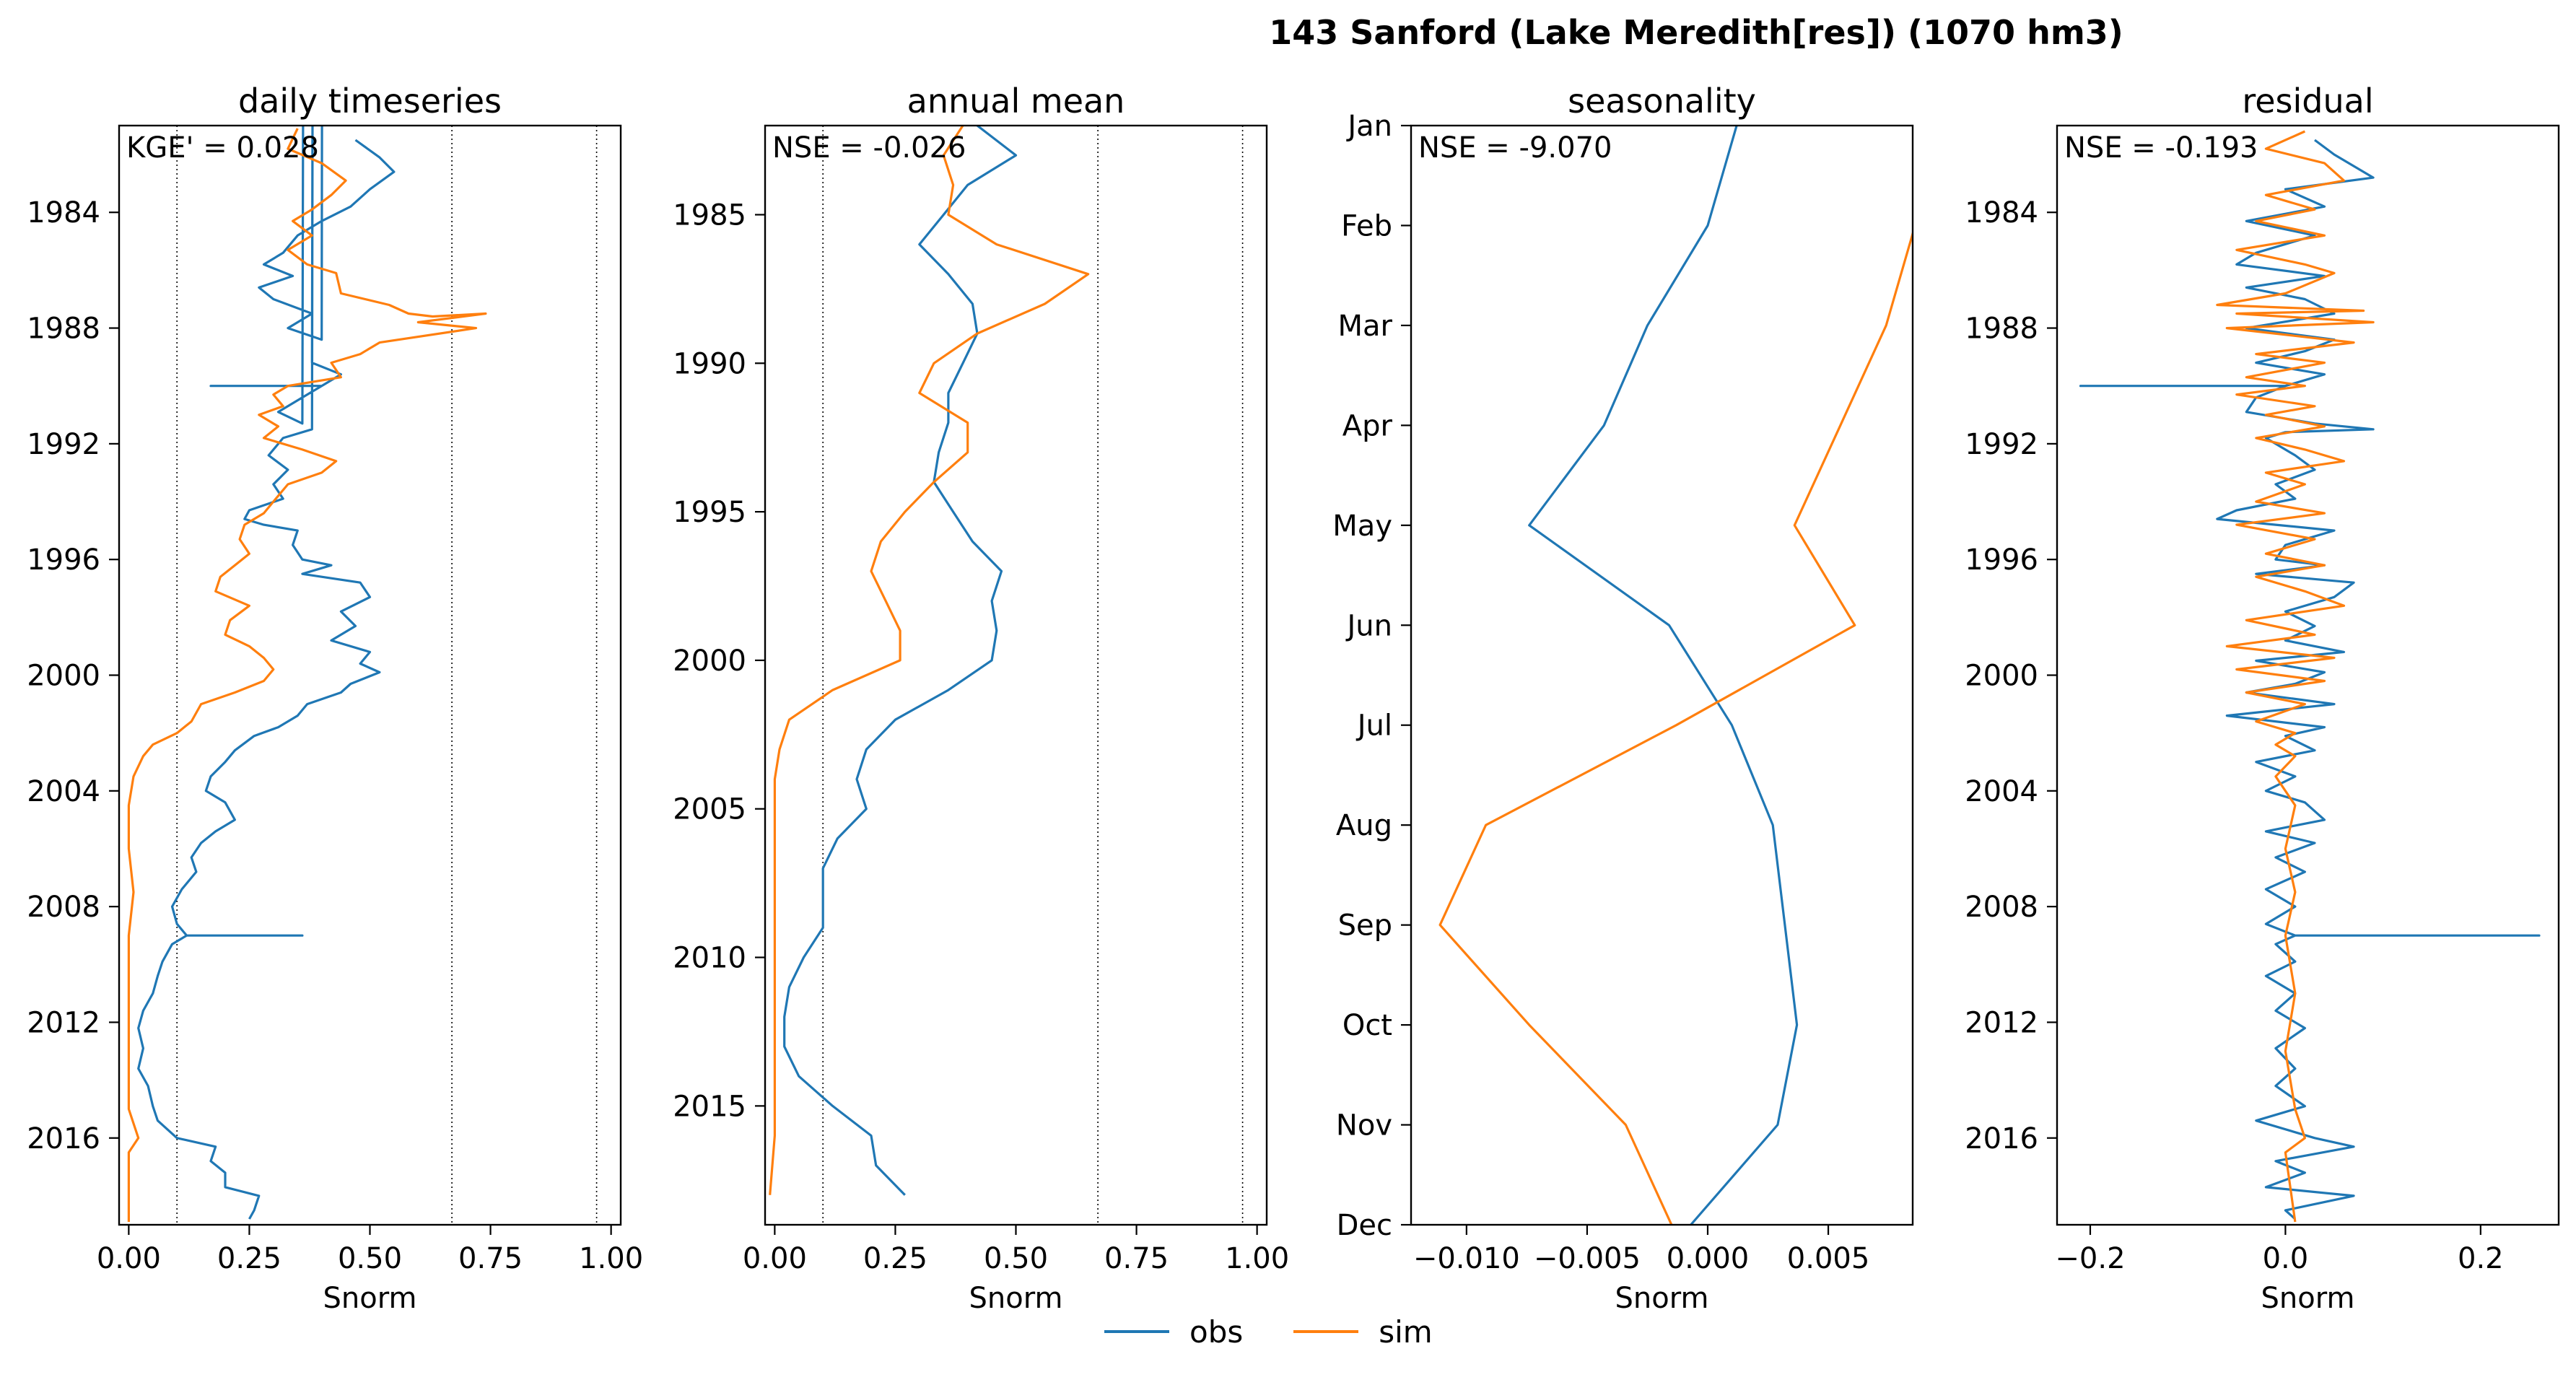 The width and height of the screenshot is (2576, 1385). What do you see at coordinates (1362, 526) in the screenshot?
I see `y-tick-label: May` at bounding box center [1362, 526].